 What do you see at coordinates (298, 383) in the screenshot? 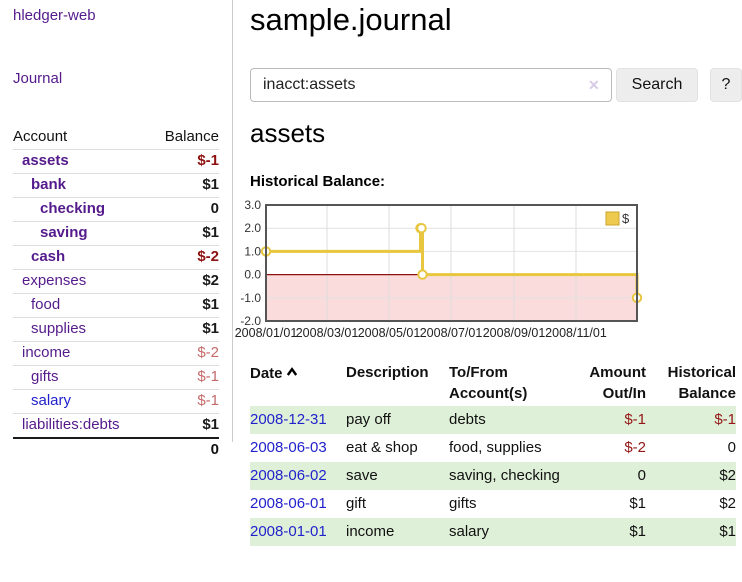
I see `column-header-date: Date` at bounding box center [298, 383].